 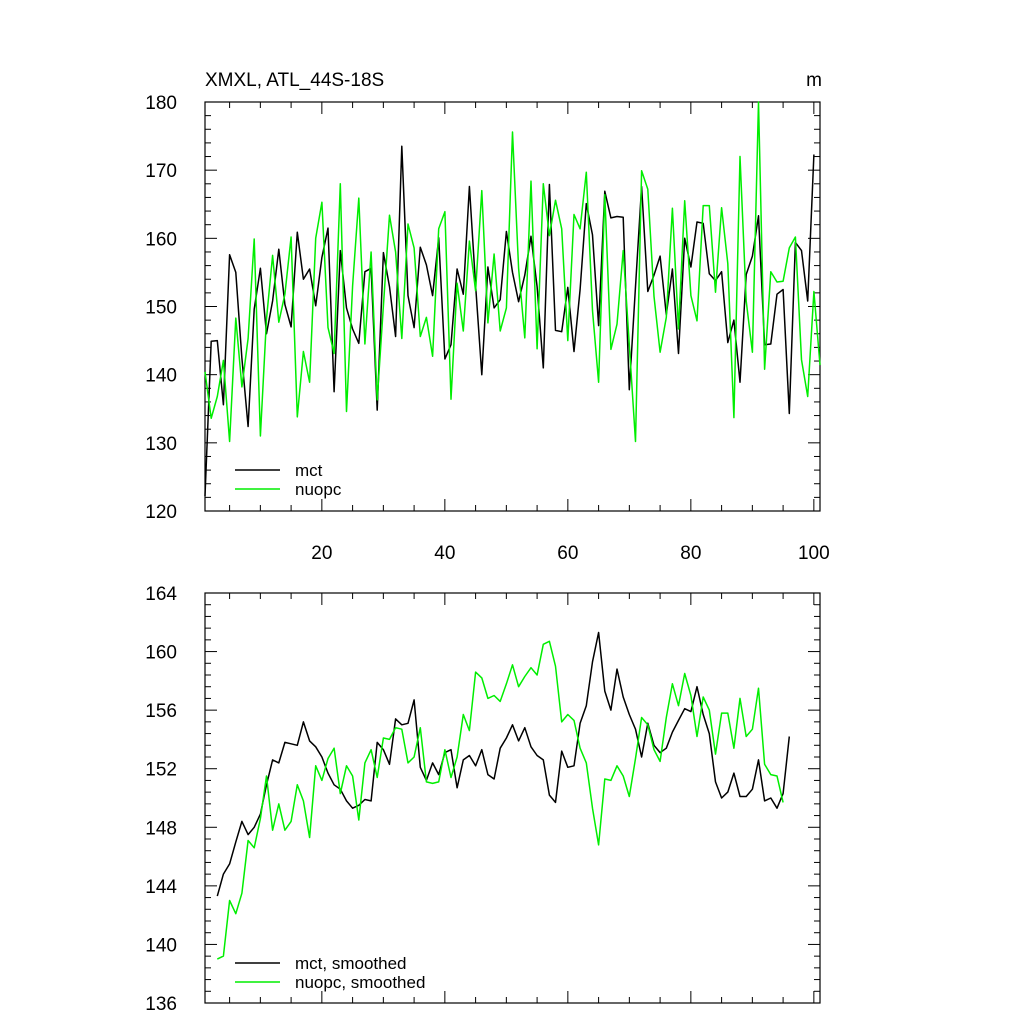 What do you see at coordinates (161, 239) in the screenshot?
I see `top-y-tick-label: 160` at bounding box center [161, 239].